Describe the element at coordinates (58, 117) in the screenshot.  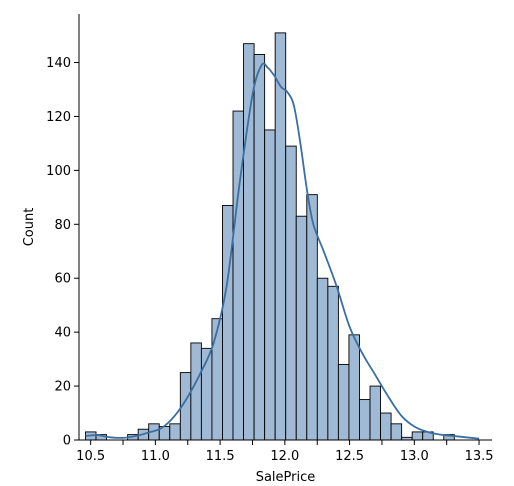
I see `y-tick-label: 120` at that location.